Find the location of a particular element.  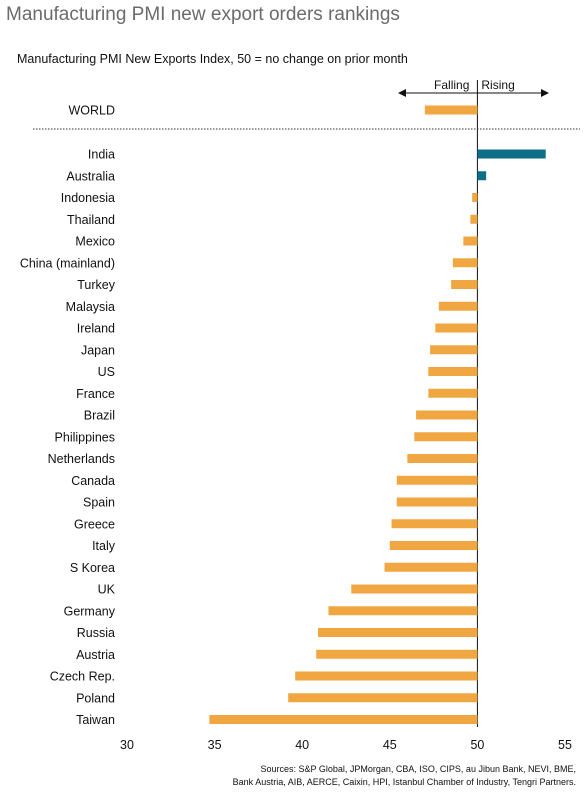

world-label: WORLD is located at coordinates (91, 111).